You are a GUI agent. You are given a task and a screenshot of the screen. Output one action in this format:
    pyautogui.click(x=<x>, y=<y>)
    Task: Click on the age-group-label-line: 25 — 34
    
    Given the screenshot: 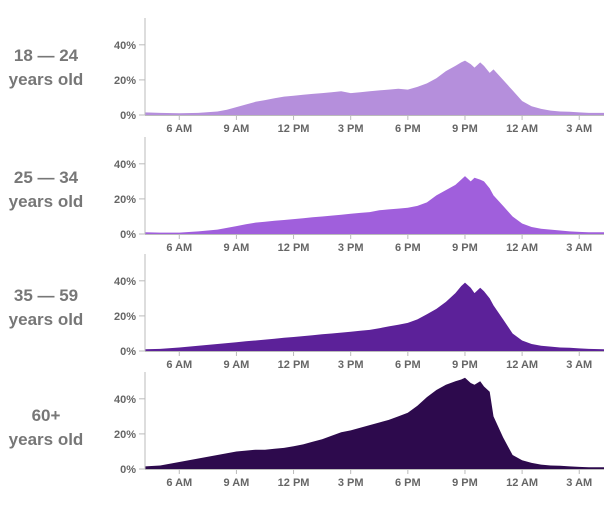 What is the action you would take?
    pyautogui.click(x=46, y=177)
    